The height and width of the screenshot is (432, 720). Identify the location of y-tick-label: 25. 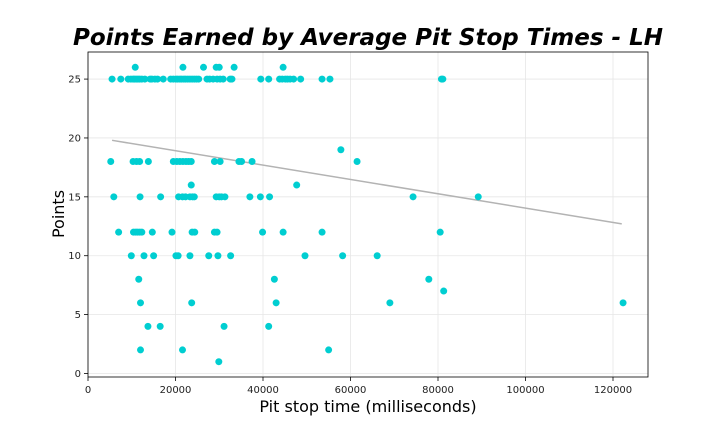
(74, 80).